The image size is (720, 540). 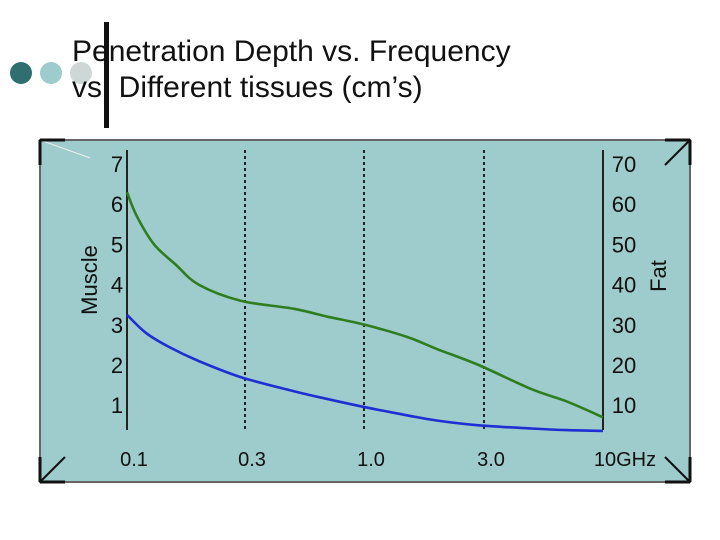 I want to click on y-left-tick-label: 4, so click(x=117, y=285).